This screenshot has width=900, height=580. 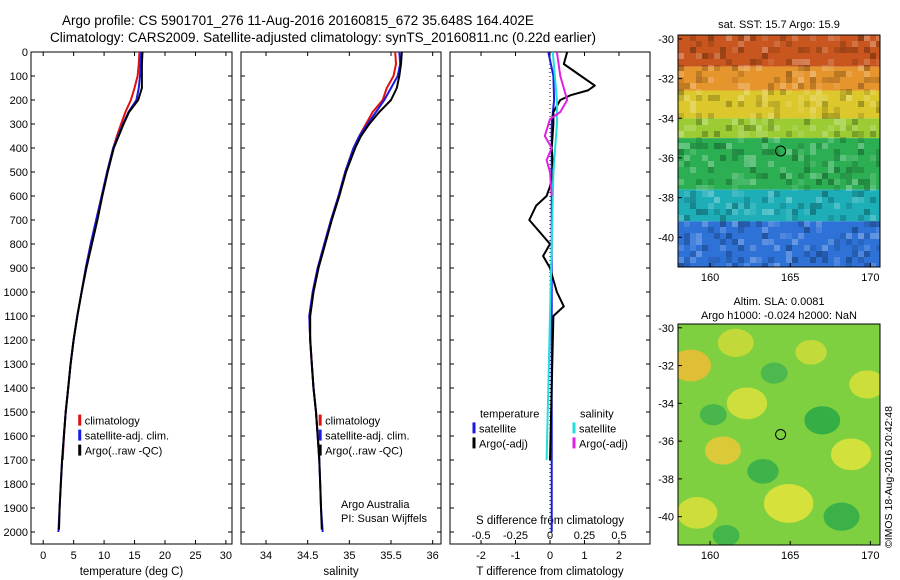 What do you see at coordinates (349, 556) in the screenshot?
I see `salinity-xtick-label: 35` at bounding box center [349, 556].